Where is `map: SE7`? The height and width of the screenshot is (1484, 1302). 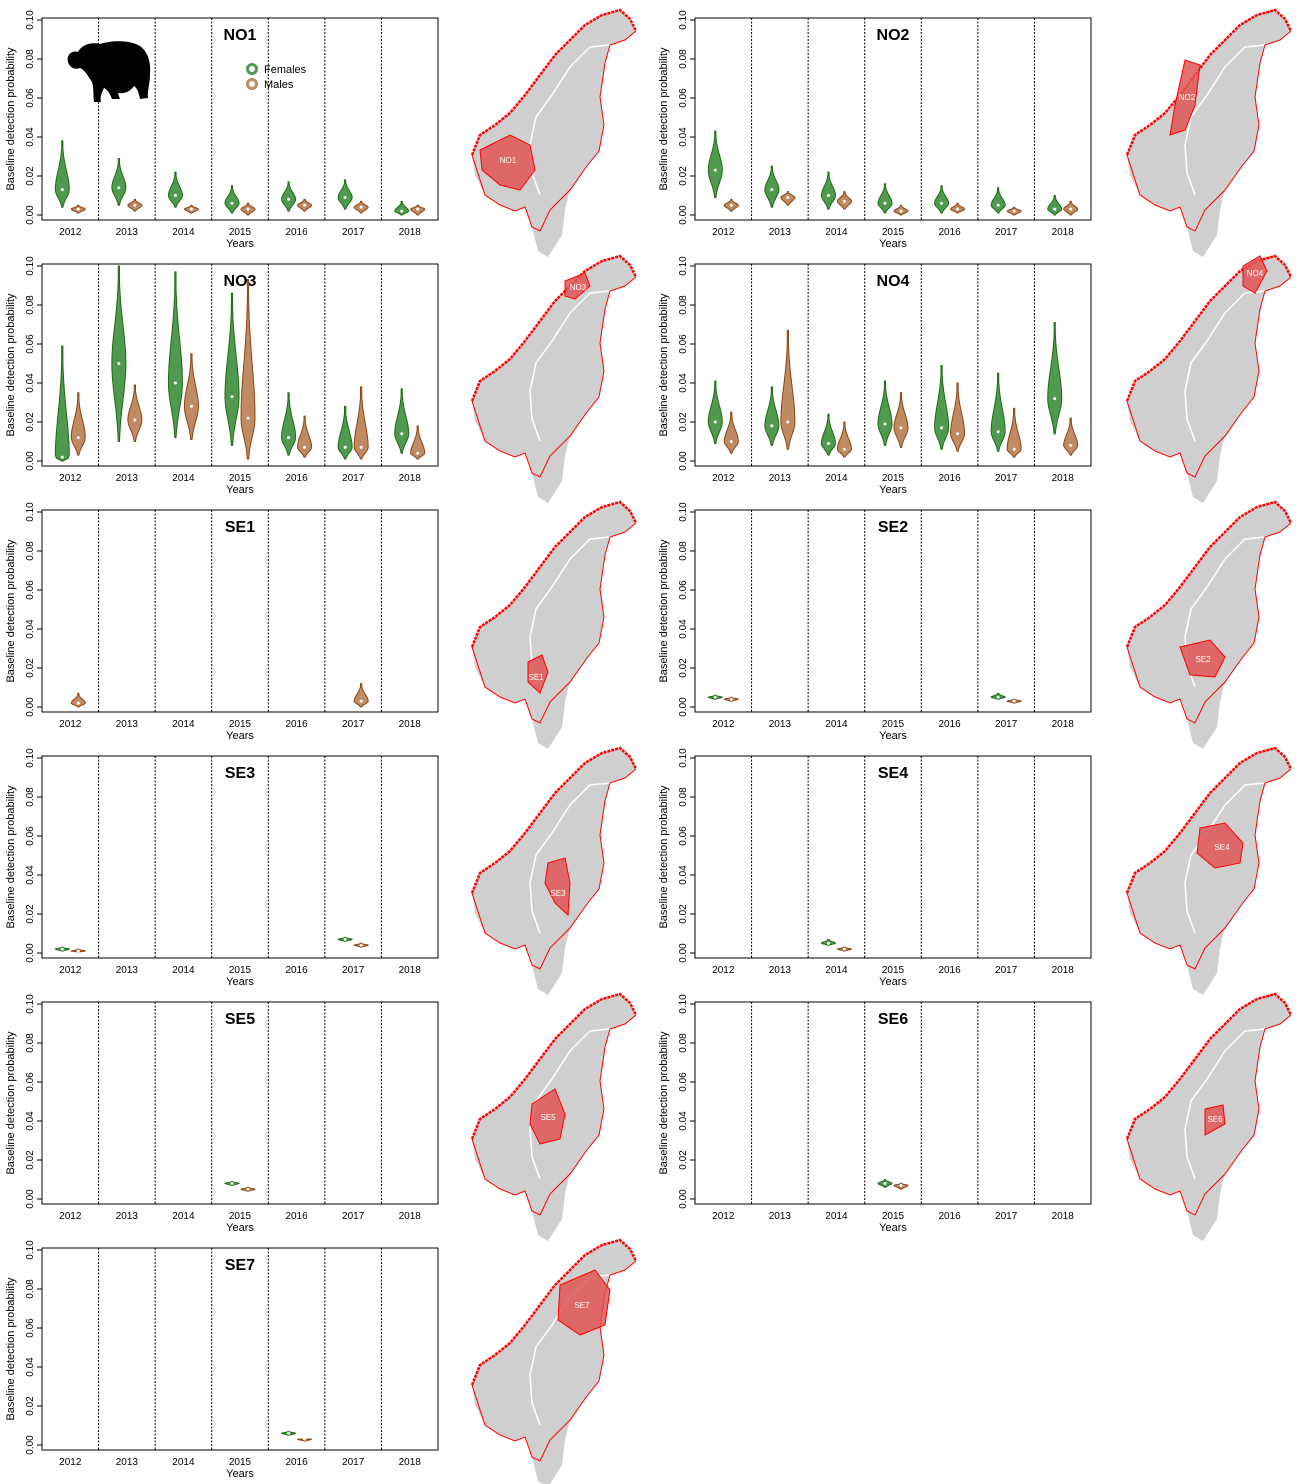 map: SE7 is located at coordinates (554, 1361).